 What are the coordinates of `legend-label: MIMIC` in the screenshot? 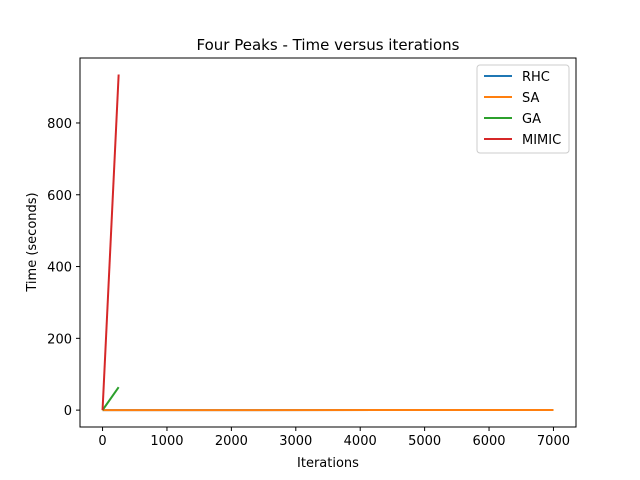 It's located at (541, 140).